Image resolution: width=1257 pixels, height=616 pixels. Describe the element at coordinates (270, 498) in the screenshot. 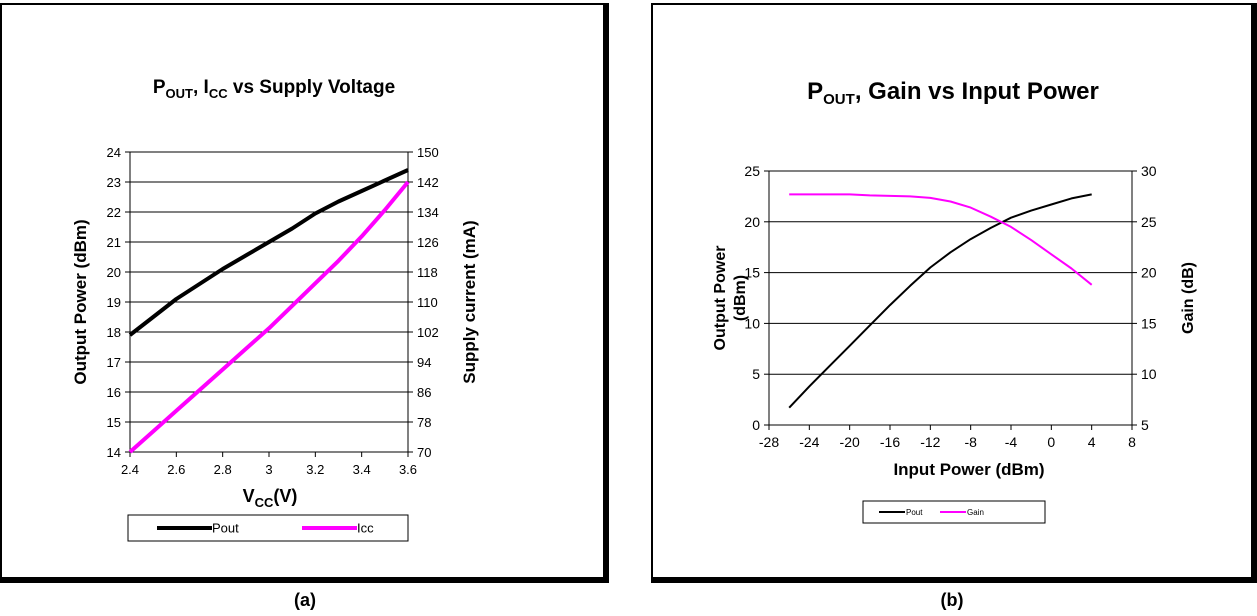

I see `x-axis-label: VCC(V)` at that location.